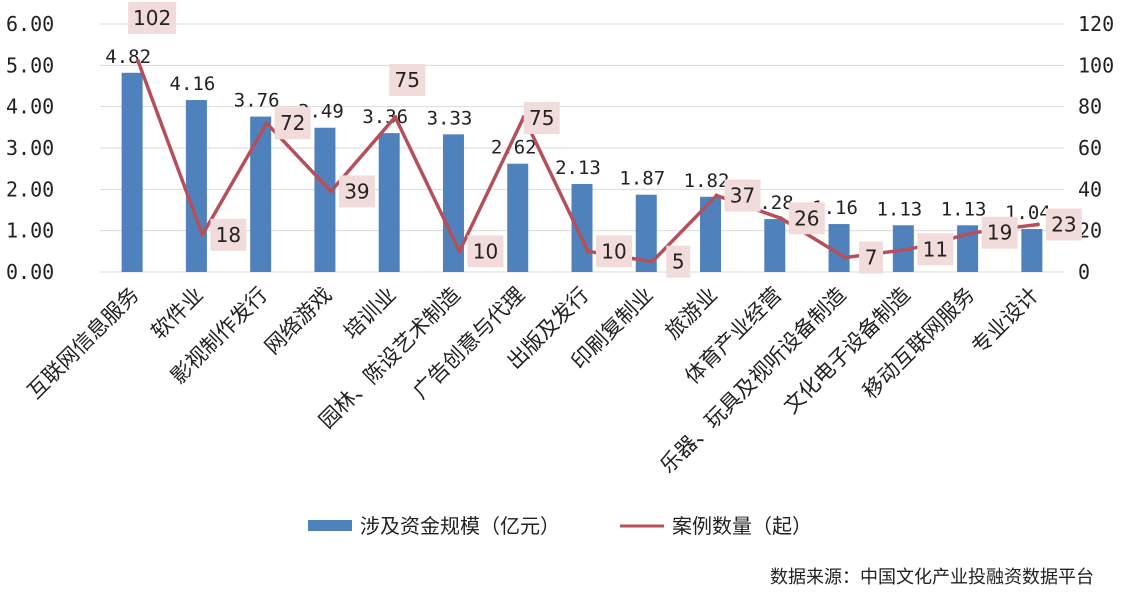  What do you see at coordinates (468, 343) in the screenshot?
I see `category-label: 广告创意与代理` at bounding box center [468, 343].